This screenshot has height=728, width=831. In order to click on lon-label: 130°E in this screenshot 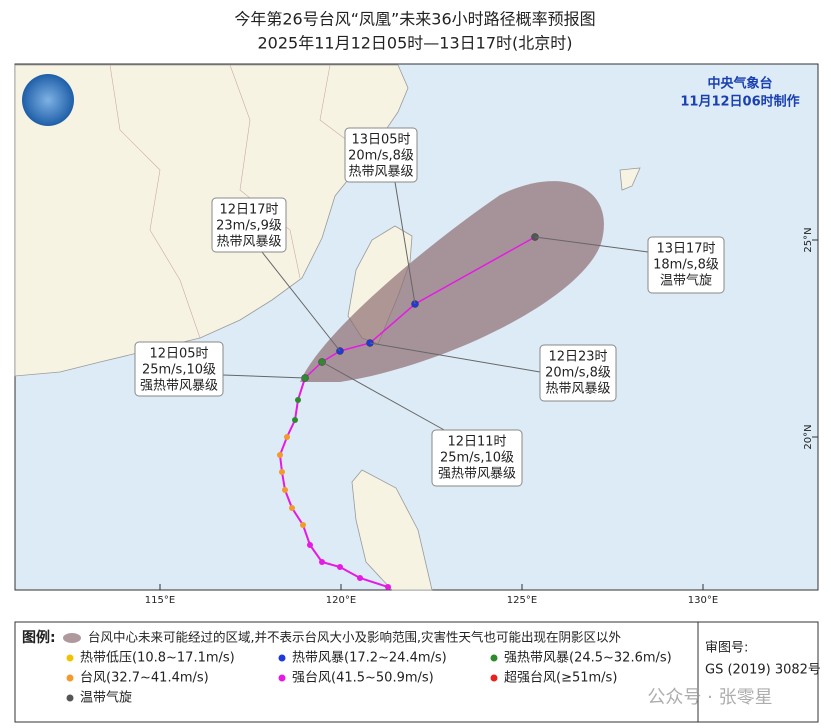, I will do `click(703, 600)`.